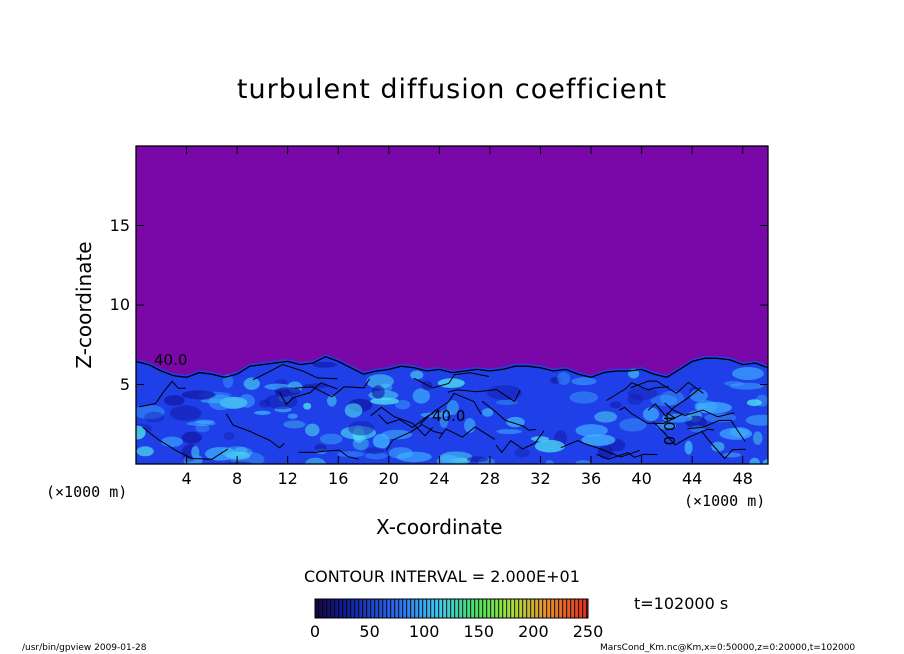  What do you see at coordinates (588, 631) in the screenshot?
I see `colorbar-tick-label: 250` at bounding box center [588, 631].